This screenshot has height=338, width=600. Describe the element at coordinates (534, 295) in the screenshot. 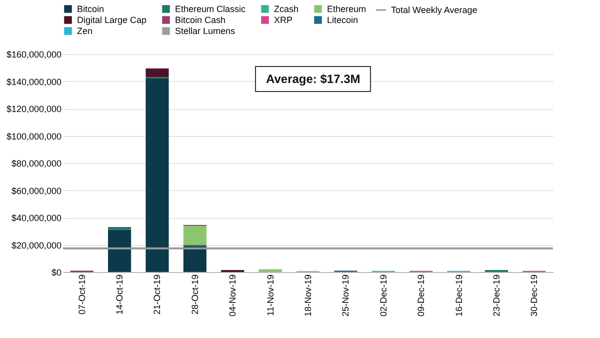

I see `x-tick-label: 30-Dec-19` at that location.